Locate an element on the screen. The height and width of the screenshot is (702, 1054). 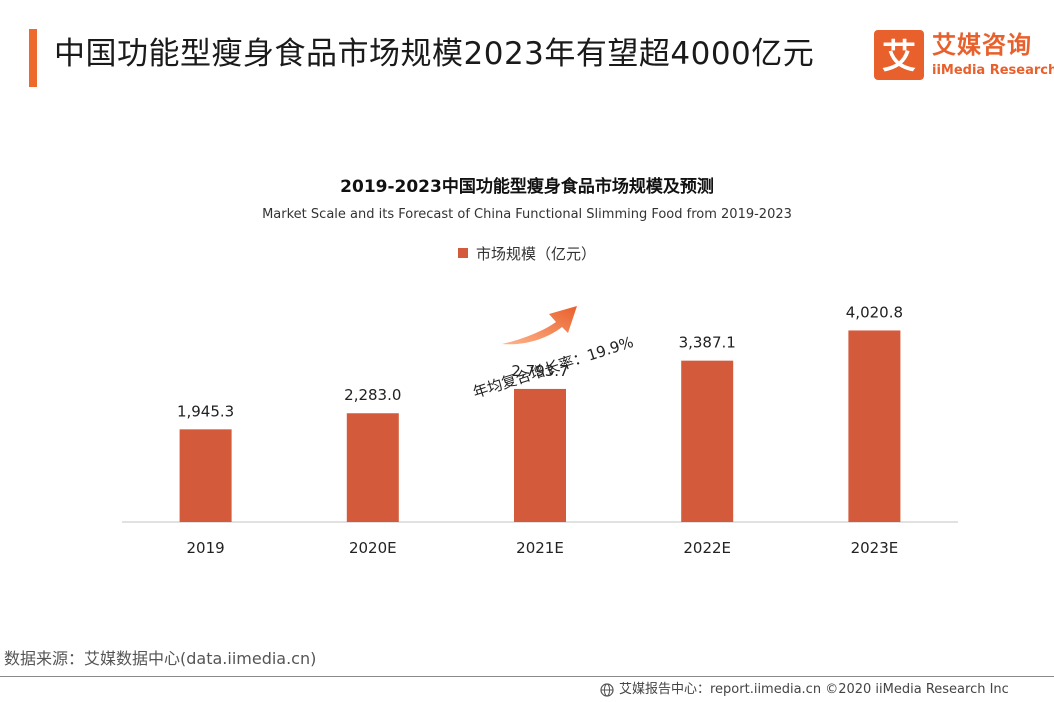
legend-label: 市场规模（亿元） is located at coordinates (536, 253).